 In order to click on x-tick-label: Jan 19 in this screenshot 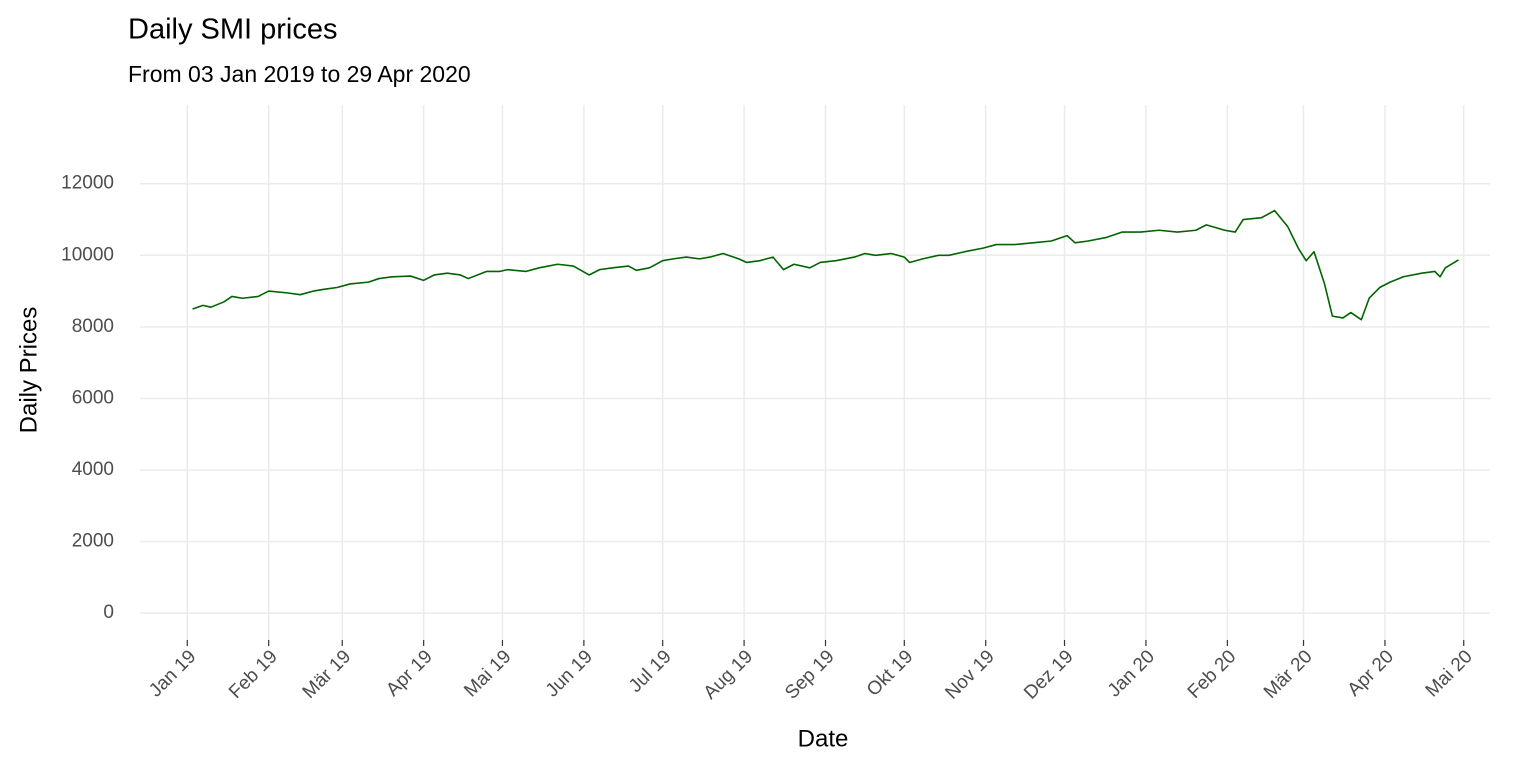, I will do `click(172, 673)`.